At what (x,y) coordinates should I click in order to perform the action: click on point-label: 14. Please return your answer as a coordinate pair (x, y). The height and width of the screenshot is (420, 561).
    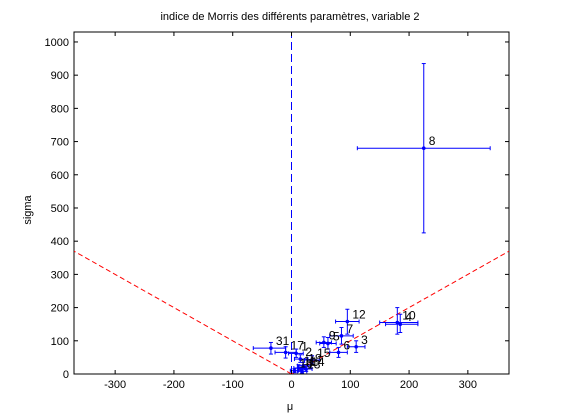
    Looking at the image, I should click on (318, 362).